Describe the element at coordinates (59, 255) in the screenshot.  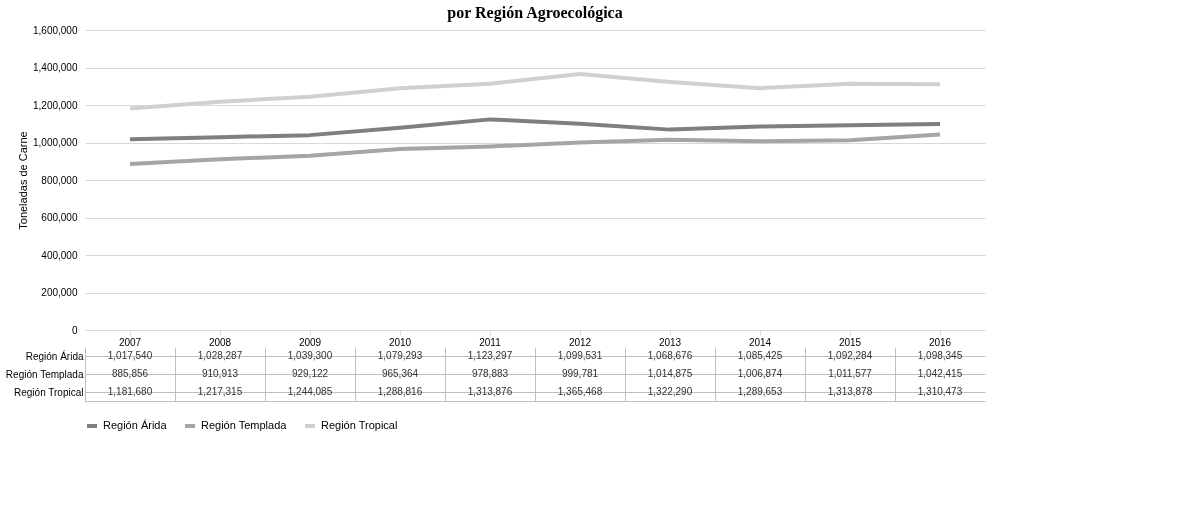
I see `y-tick-label: 400,000` at that location.